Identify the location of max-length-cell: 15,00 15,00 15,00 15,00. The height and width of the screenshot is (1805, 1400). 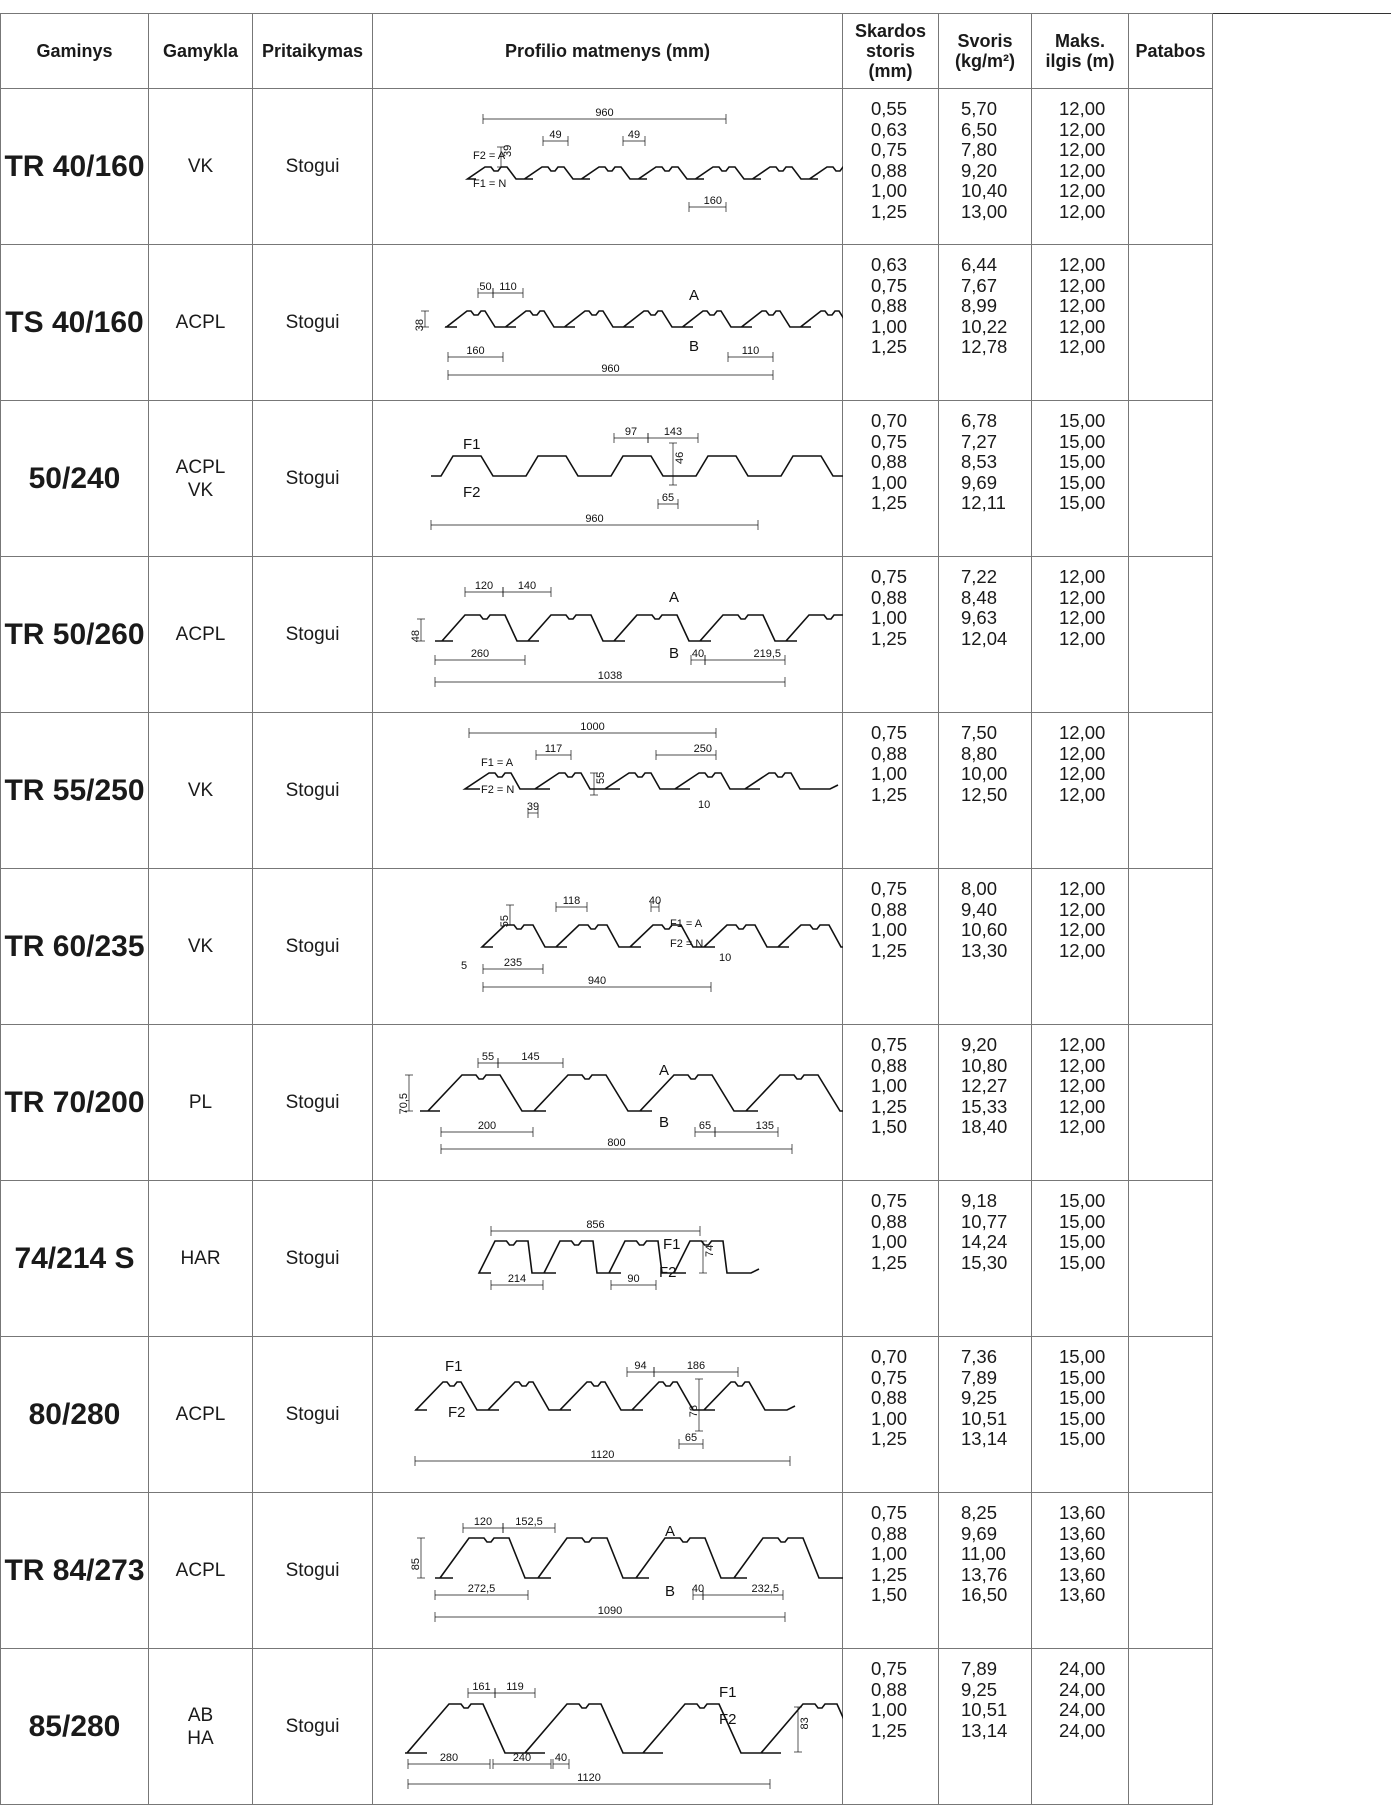
(1080, 1258).